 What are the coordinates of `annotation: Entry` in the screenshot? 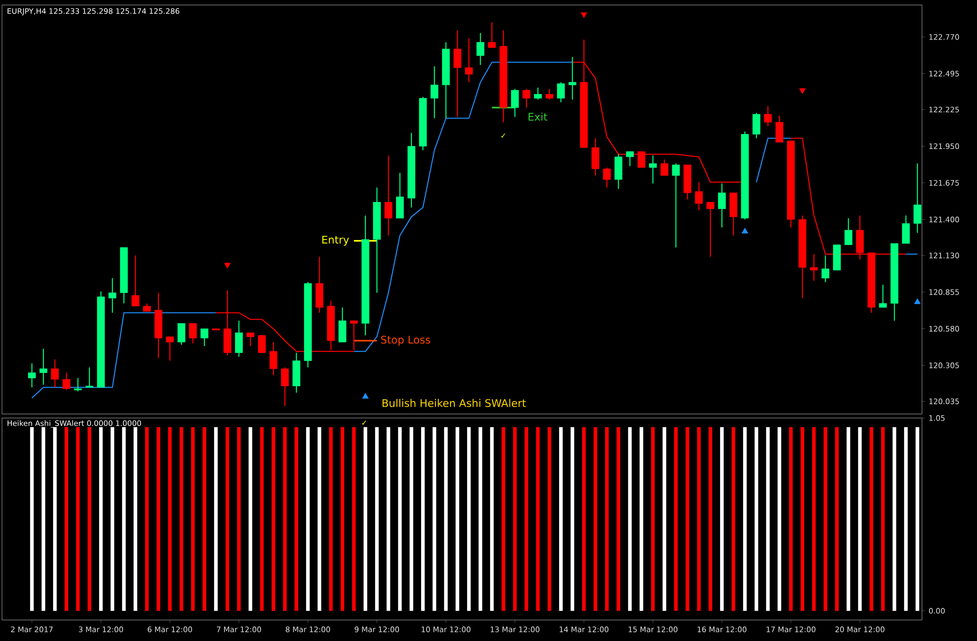 It's located at (335, 241).